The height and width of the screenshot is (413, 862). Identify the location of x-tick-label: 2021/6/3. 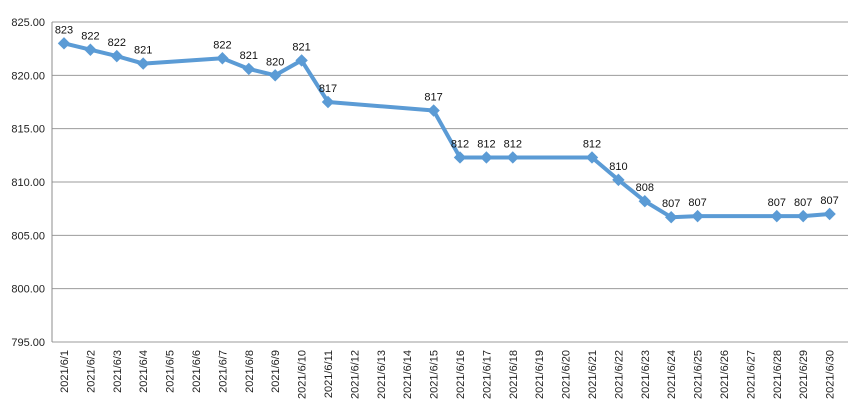
(118, 371).